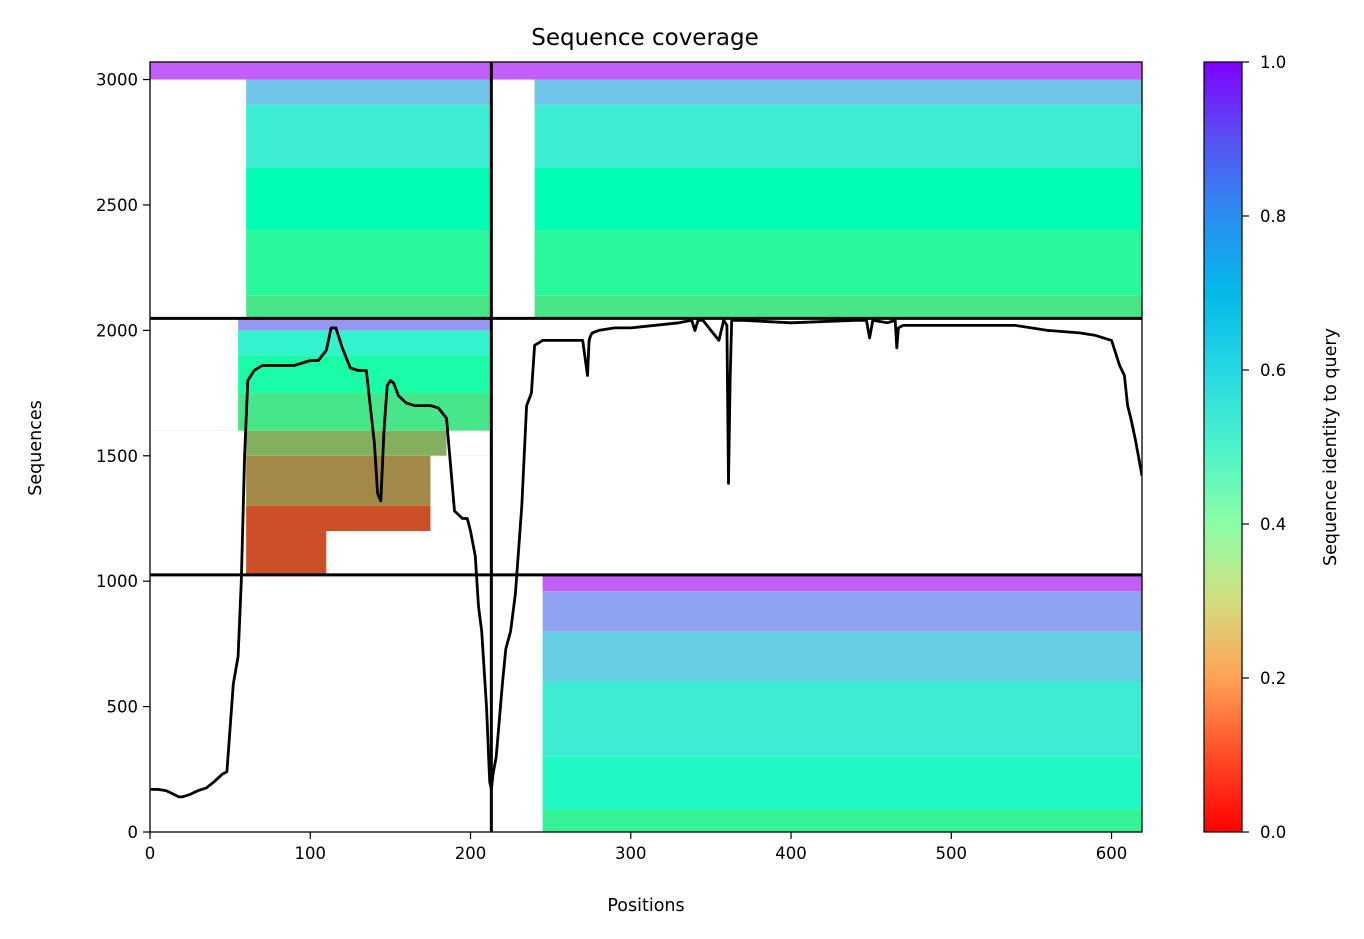 This screenshot has height=939, width=1364. What do you see at coordinates (123, 707) in the screenshot?
I see `y-tick-label: 500` at bounding box center [123, 707].